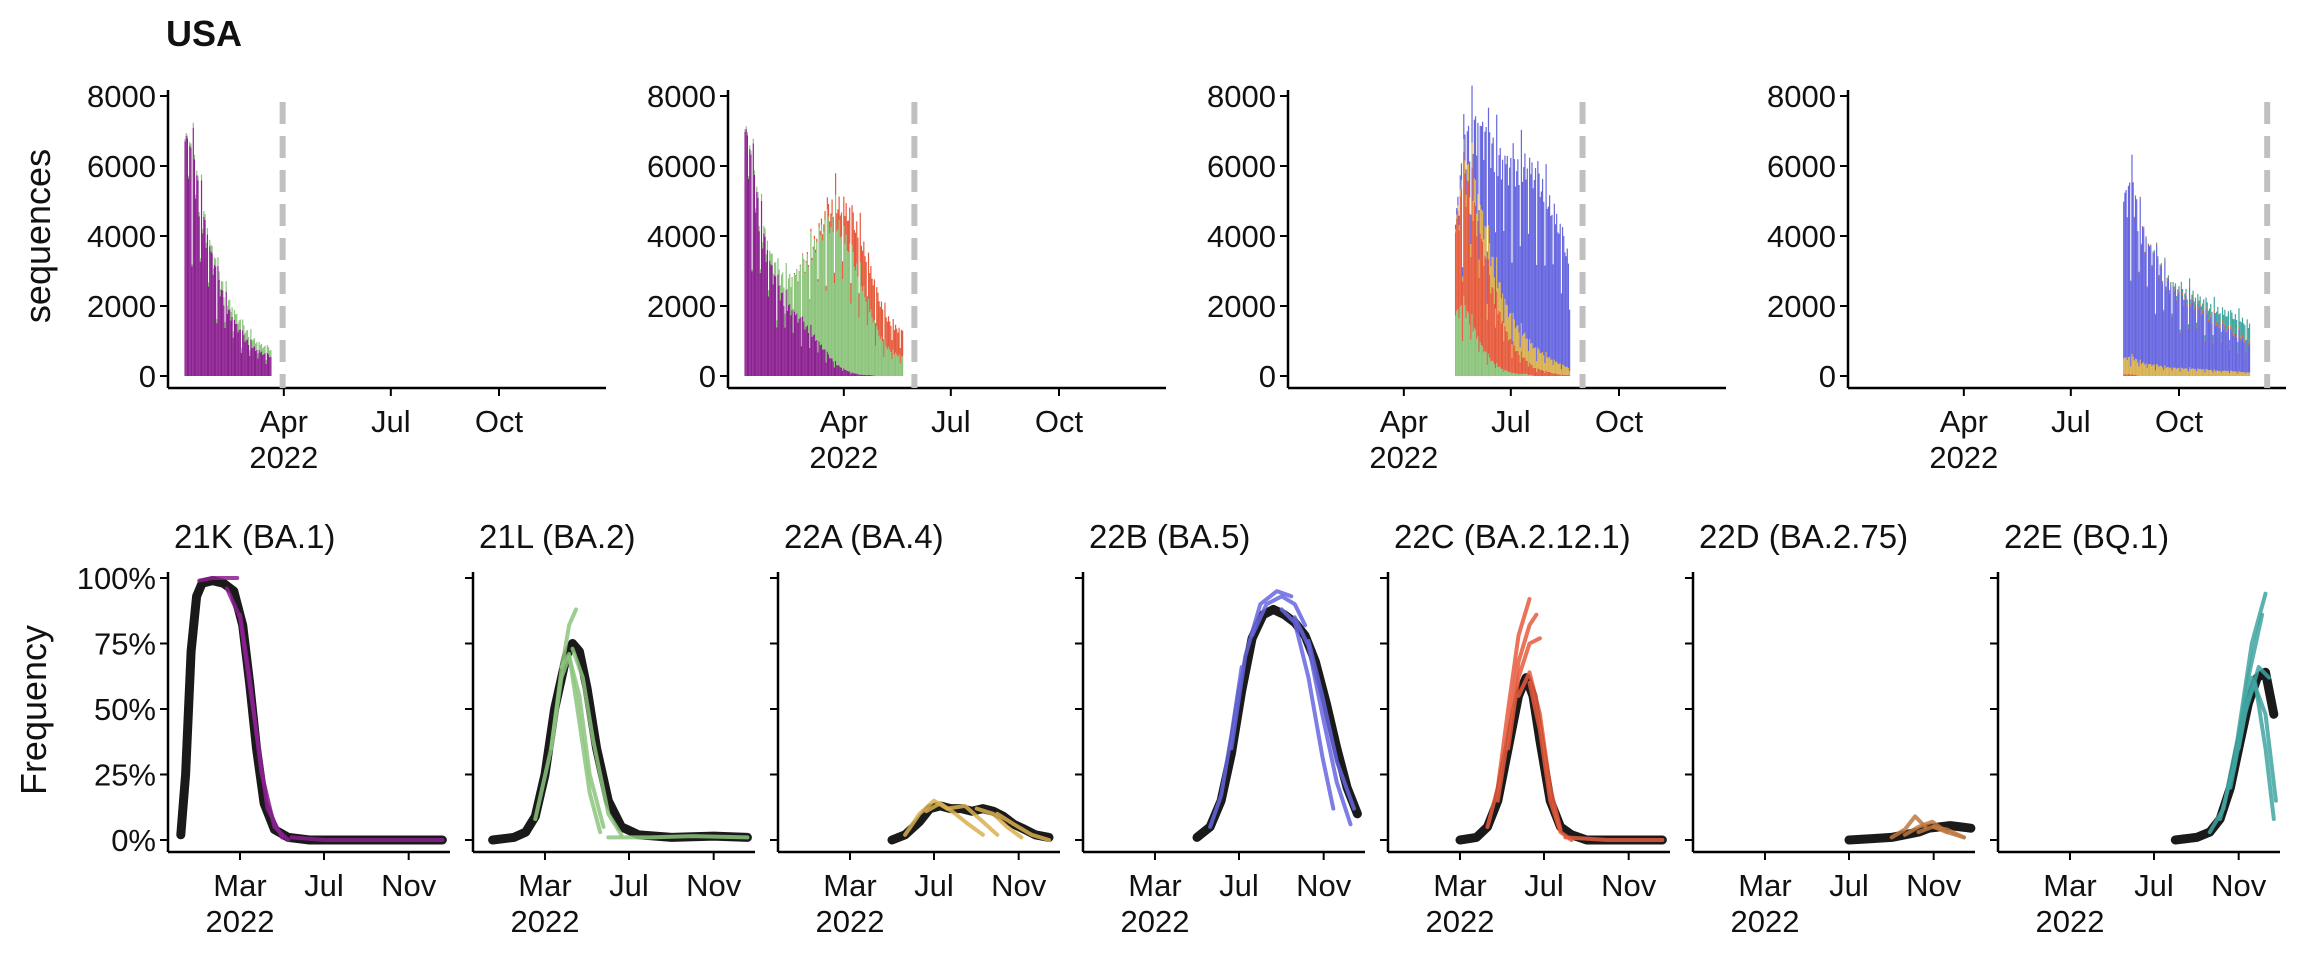  What do you see at coordinates (1512, 536) in the screenshot?
I see `panel-title-22c-ba-2-12-1: 22C (BA.2.12.1)` at bounding box center [1512, 536].